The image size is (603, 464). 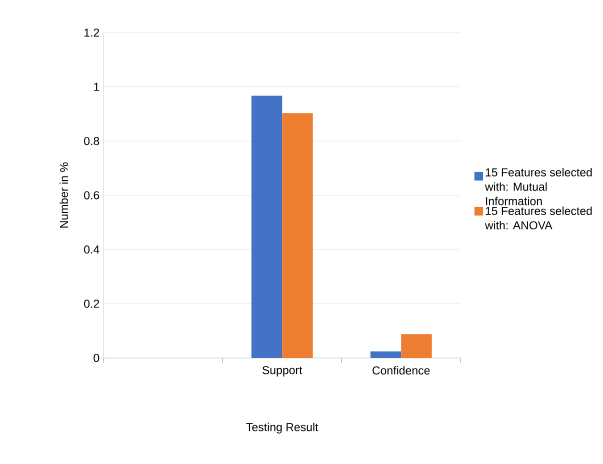 I want to click on y-tick-label: 0.8, so click(x=92, y=141).